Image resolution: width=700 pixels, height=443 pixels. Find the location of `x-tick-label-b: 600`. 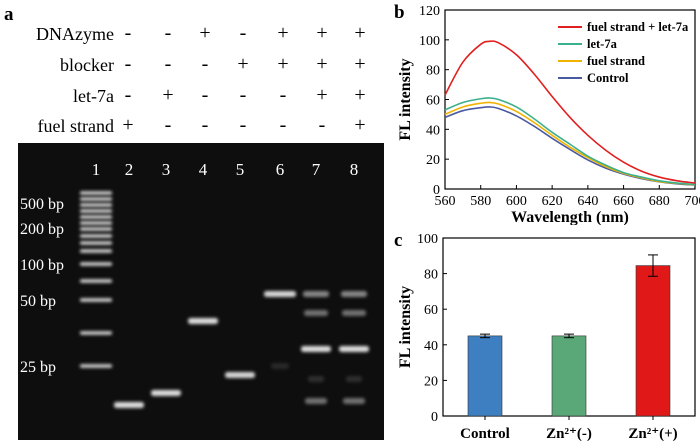

x-tick-label-b: 600 is located at coordinates (516, 201).